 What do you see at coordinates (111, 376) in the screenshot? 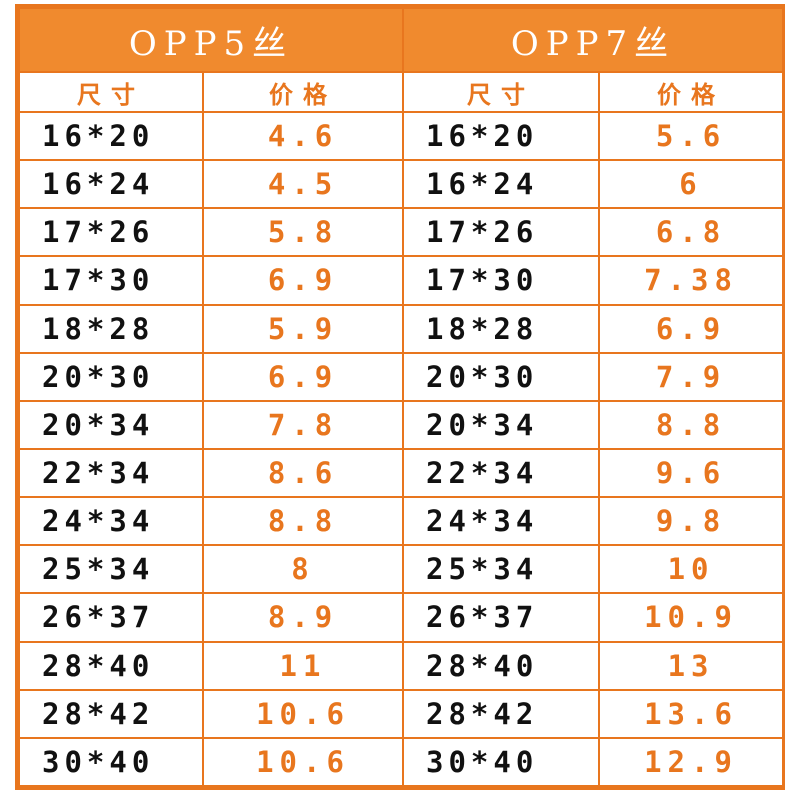
I see `opp5-size-cell: 20*30` at bounding box center [111, 376].